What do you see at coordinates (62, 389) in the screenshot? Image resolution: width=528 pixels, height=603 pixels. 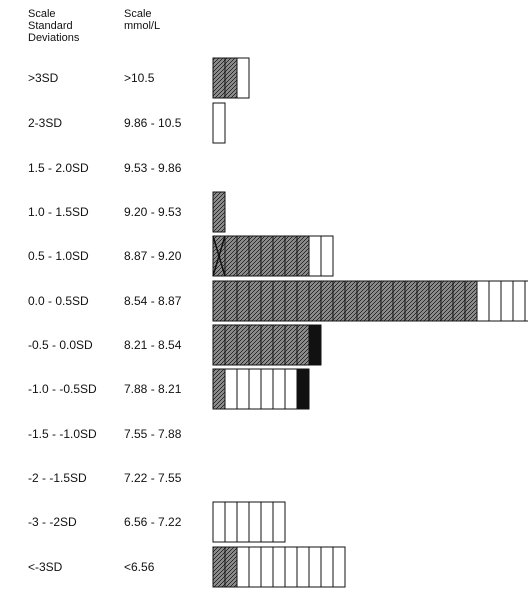 I see `sd-row-label: -1.0 - -0.5SD` at bounding box center [62, 389].